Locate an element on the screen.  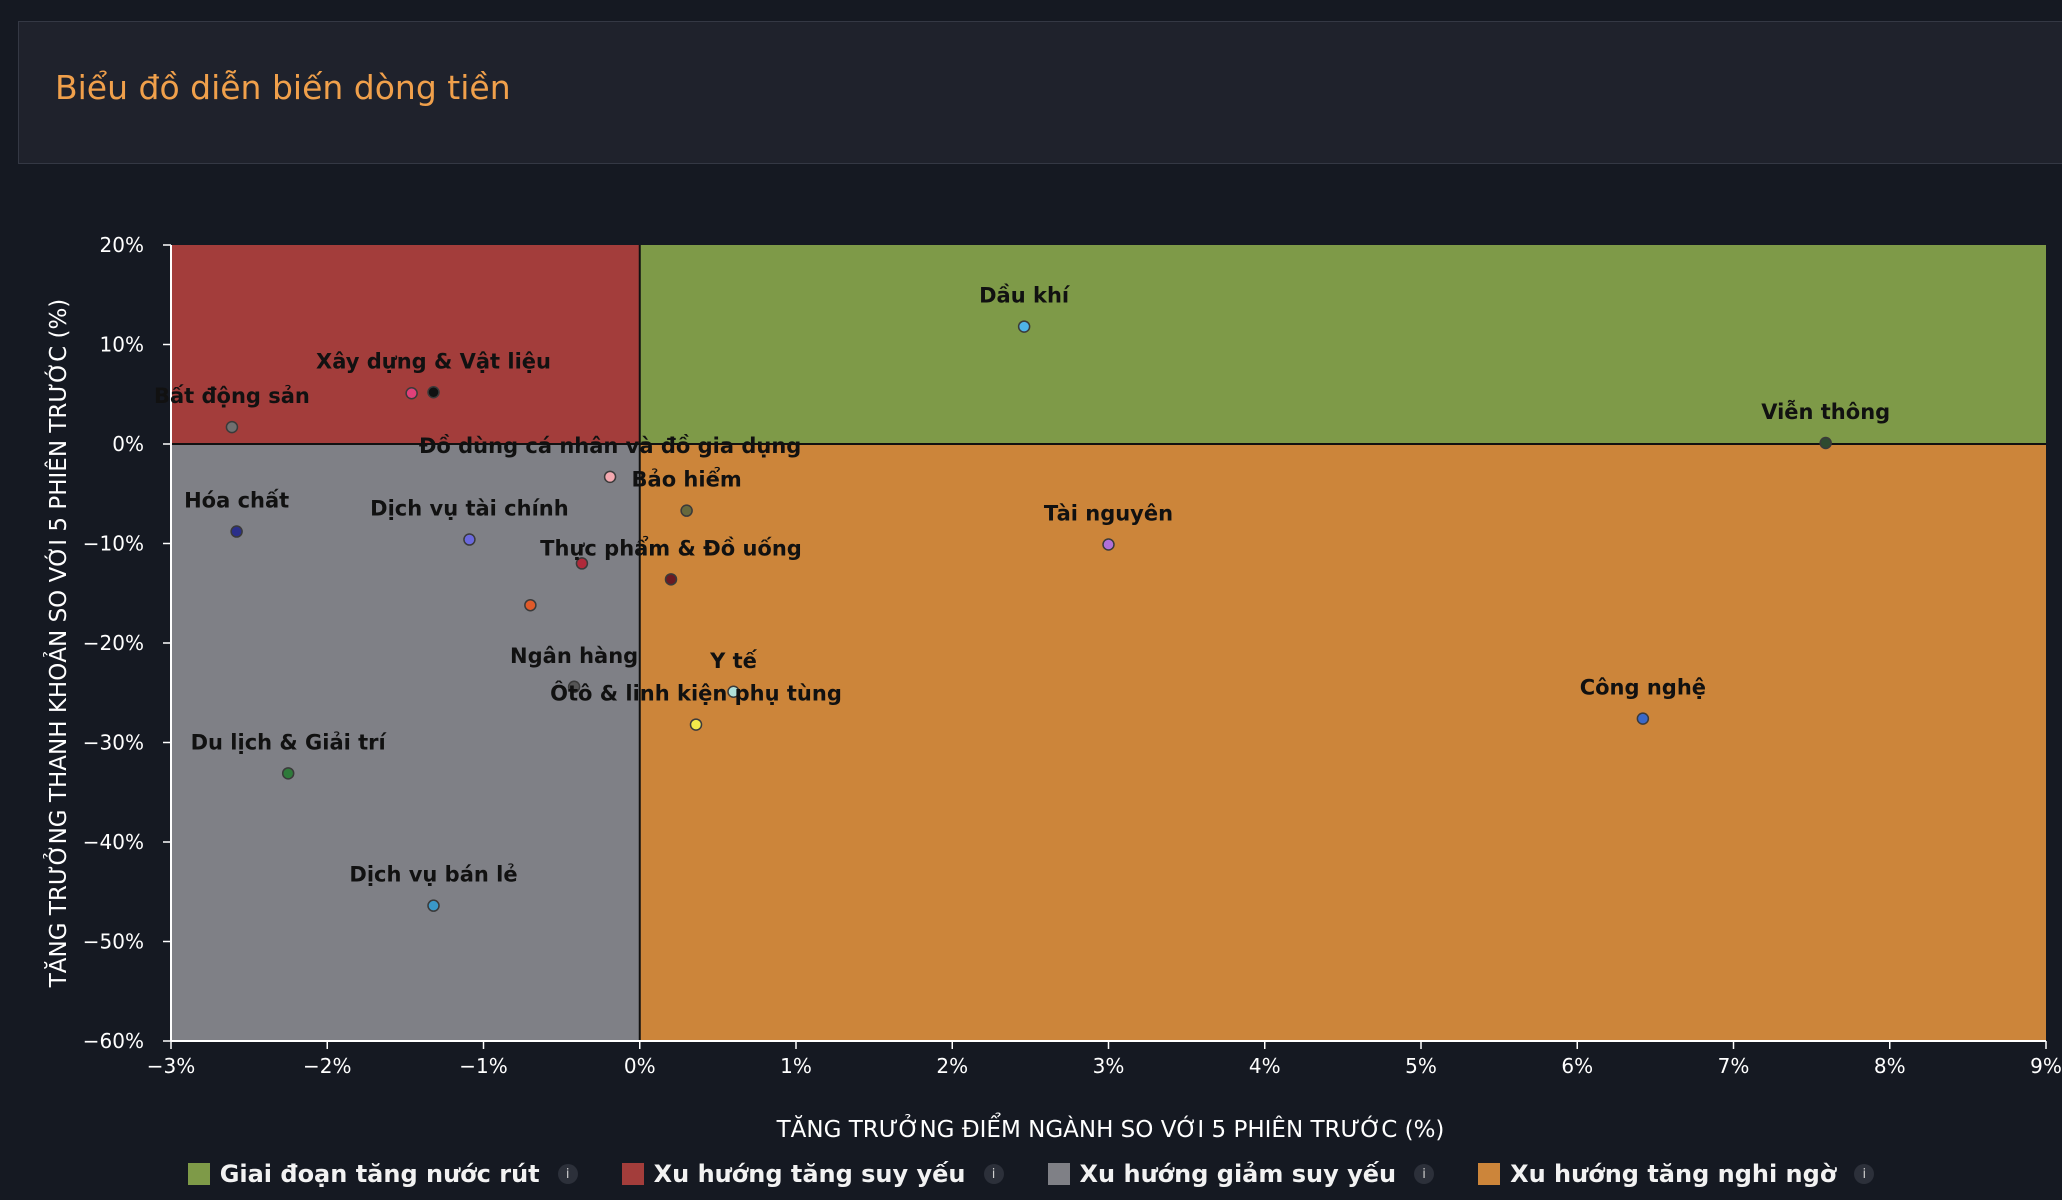
legend-item-weak-downtrend: Xu hướng giảm suy yếu i is located at coordinates (1241, 1174).